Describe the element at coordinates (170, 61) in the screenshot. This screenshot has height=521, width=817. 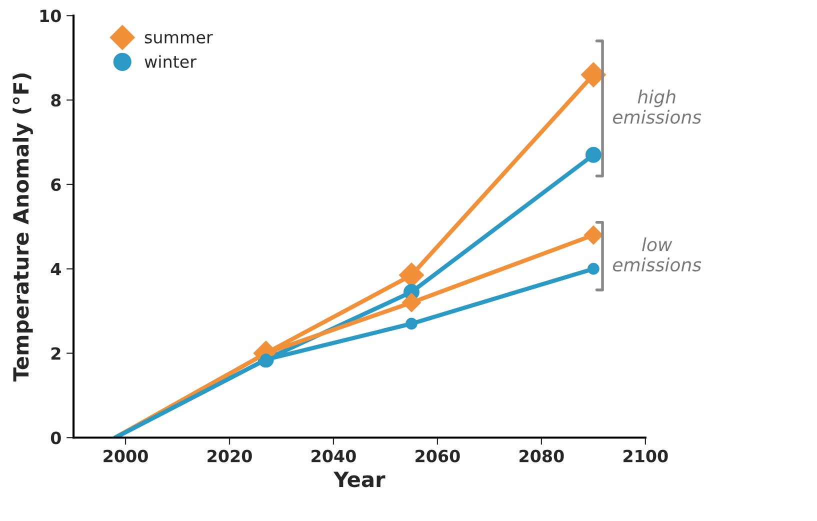
I see `legend-label: winter` at that location.